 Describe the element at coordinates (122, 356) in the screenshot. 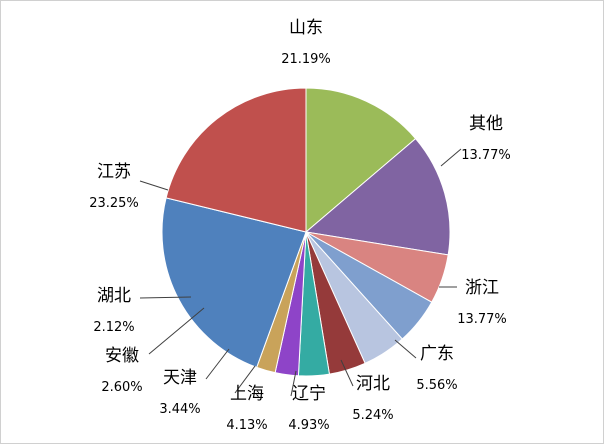

I see `slice-name-label: 安徽` at that location.